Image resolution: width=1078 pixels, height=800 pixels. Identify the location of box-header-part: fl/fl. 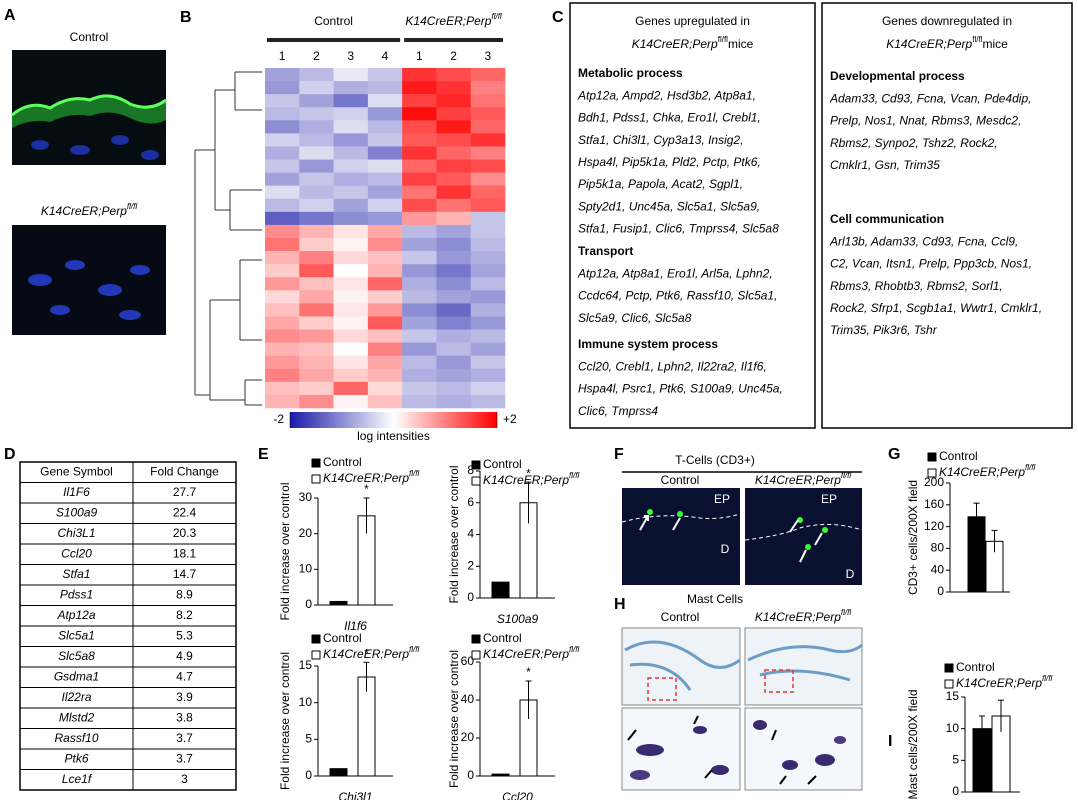
(977, 39).